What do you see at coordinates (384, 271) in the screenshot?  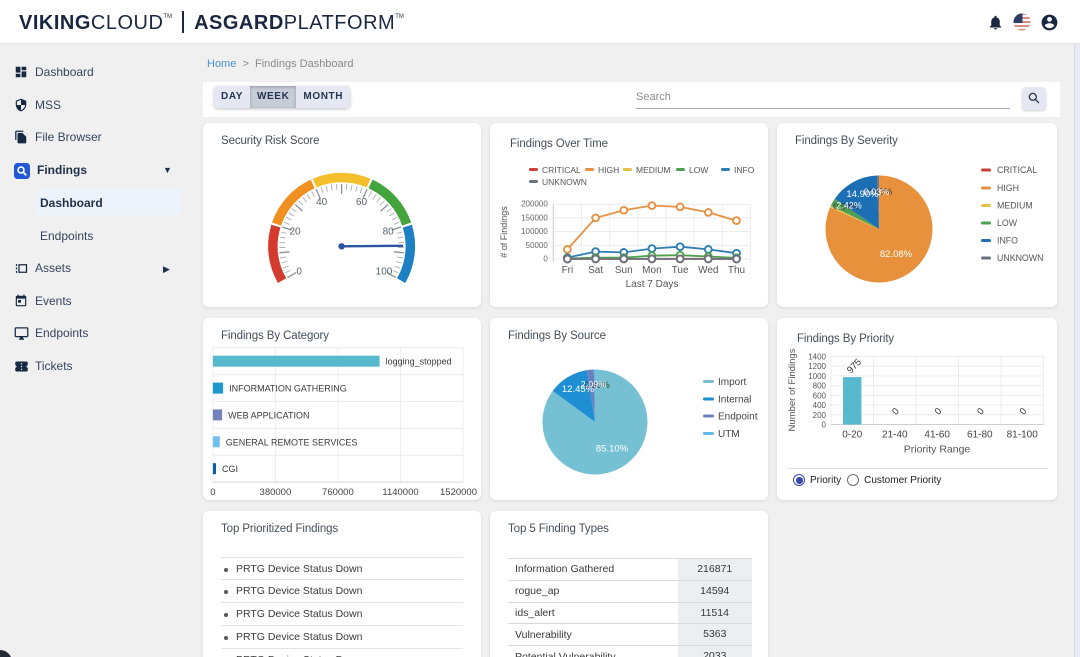 I see `svg-text: 100` at bounding box center [384, 271].